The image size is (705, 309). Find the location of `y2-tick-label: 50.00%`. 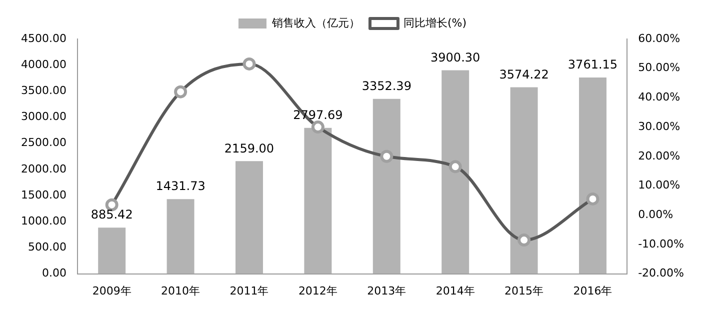

y2-tick-label: 50.00% is located at coordinates (659, 67).